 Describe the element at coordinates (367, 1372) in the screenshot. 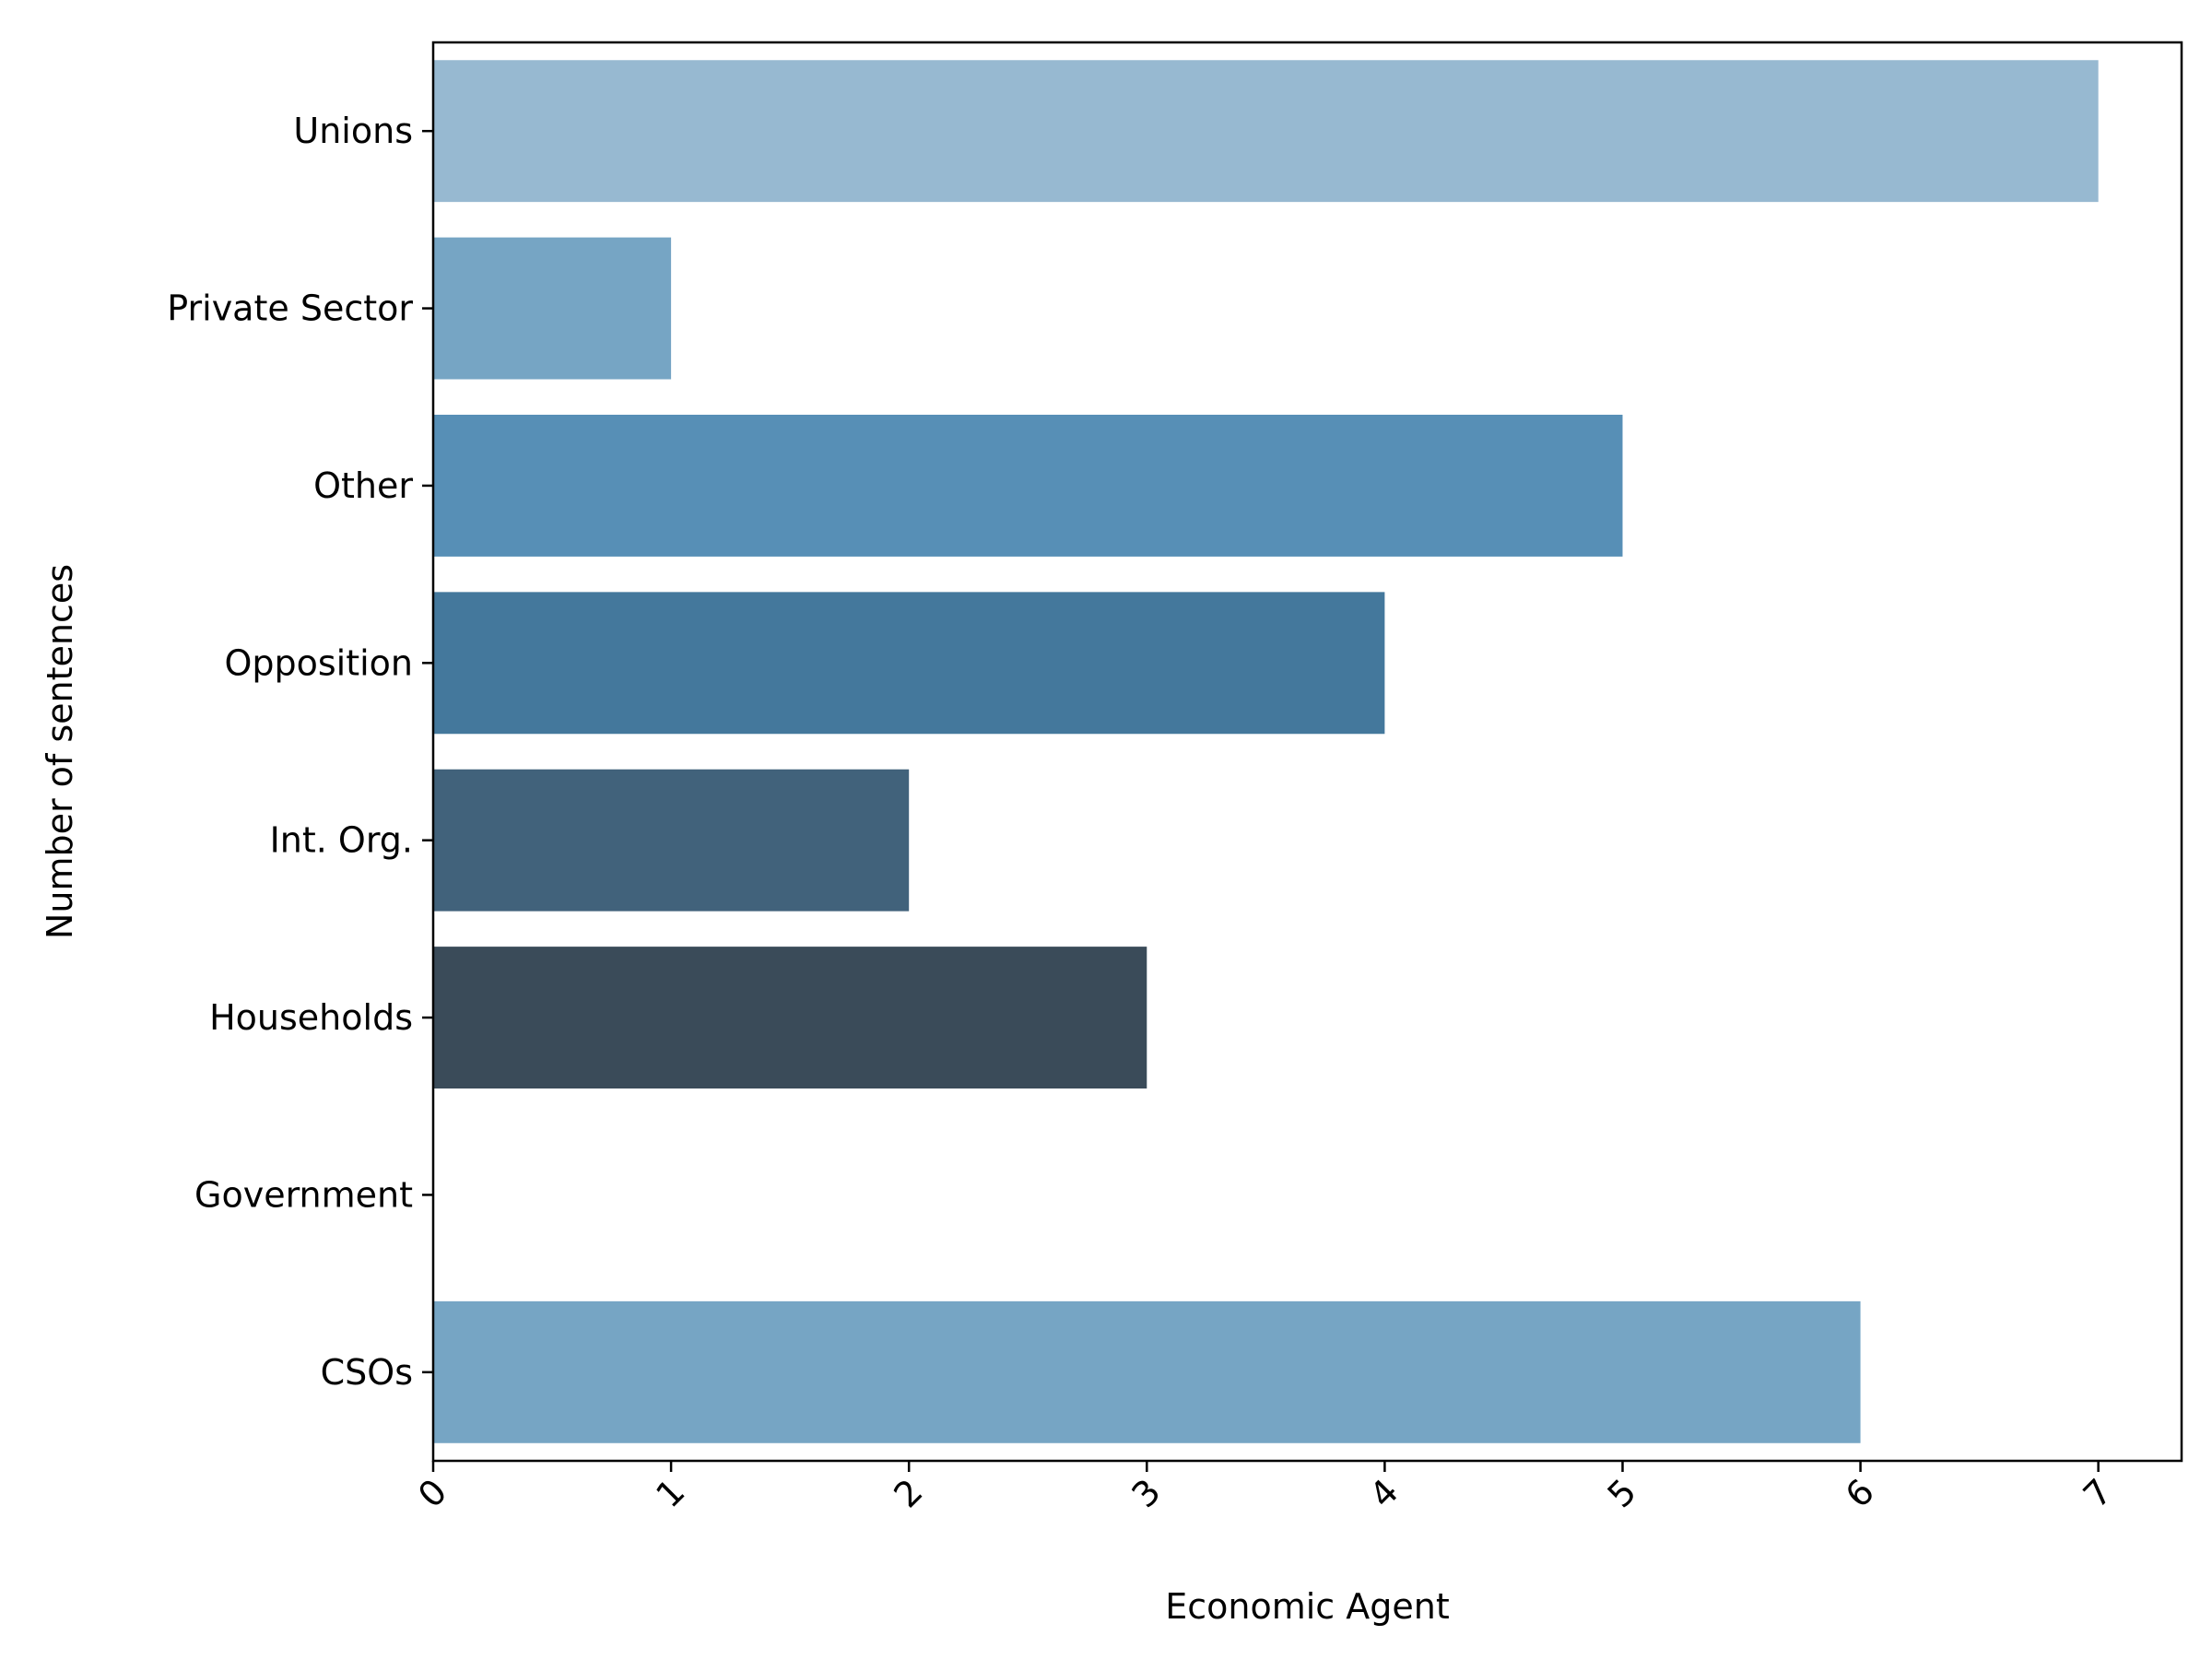

I see `y-tick-label: CSOs` at that location.